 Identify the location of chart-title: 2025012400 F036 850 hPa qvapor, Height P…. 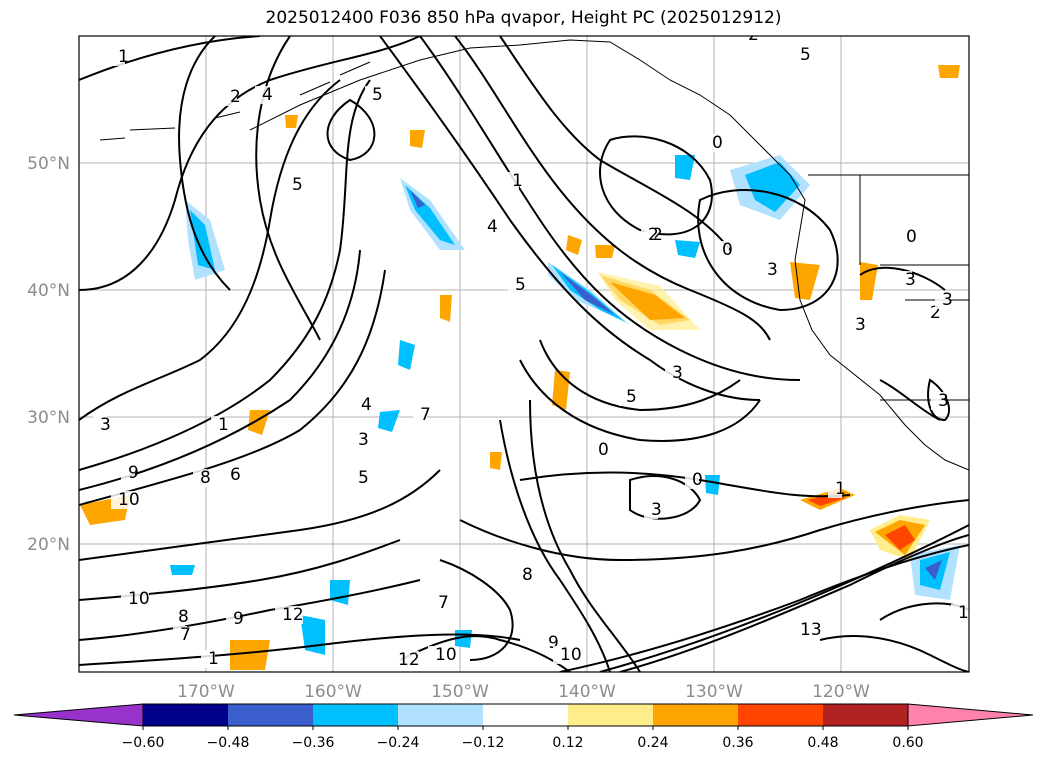
(523, 18).